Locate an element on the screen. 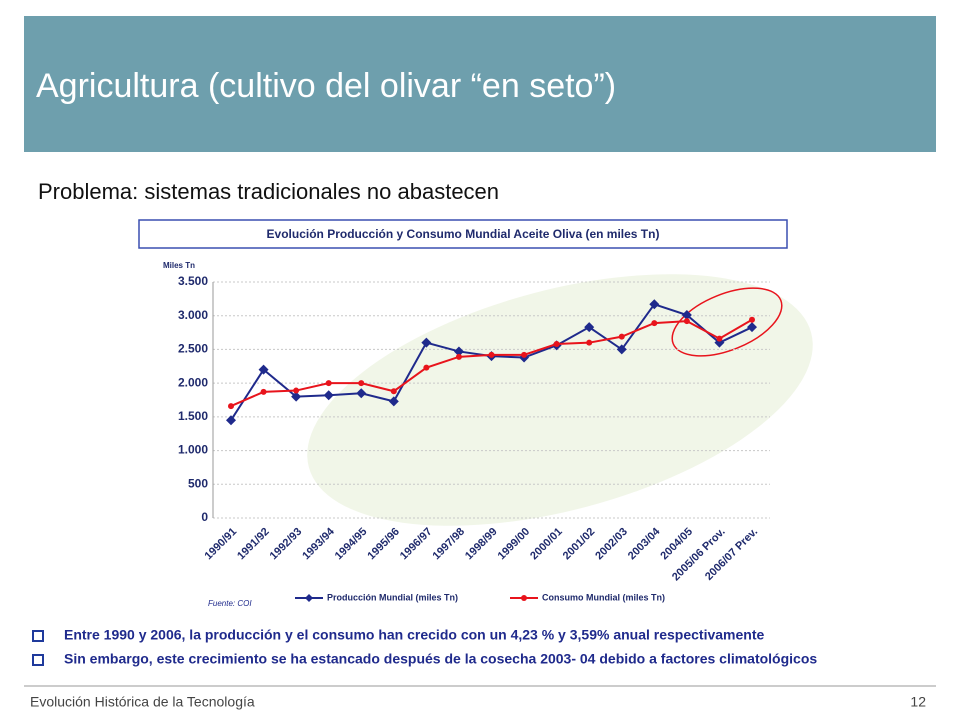 The image size is (960, 725). x-tick-label: 1997/98 is located at coordinates (449, 544).